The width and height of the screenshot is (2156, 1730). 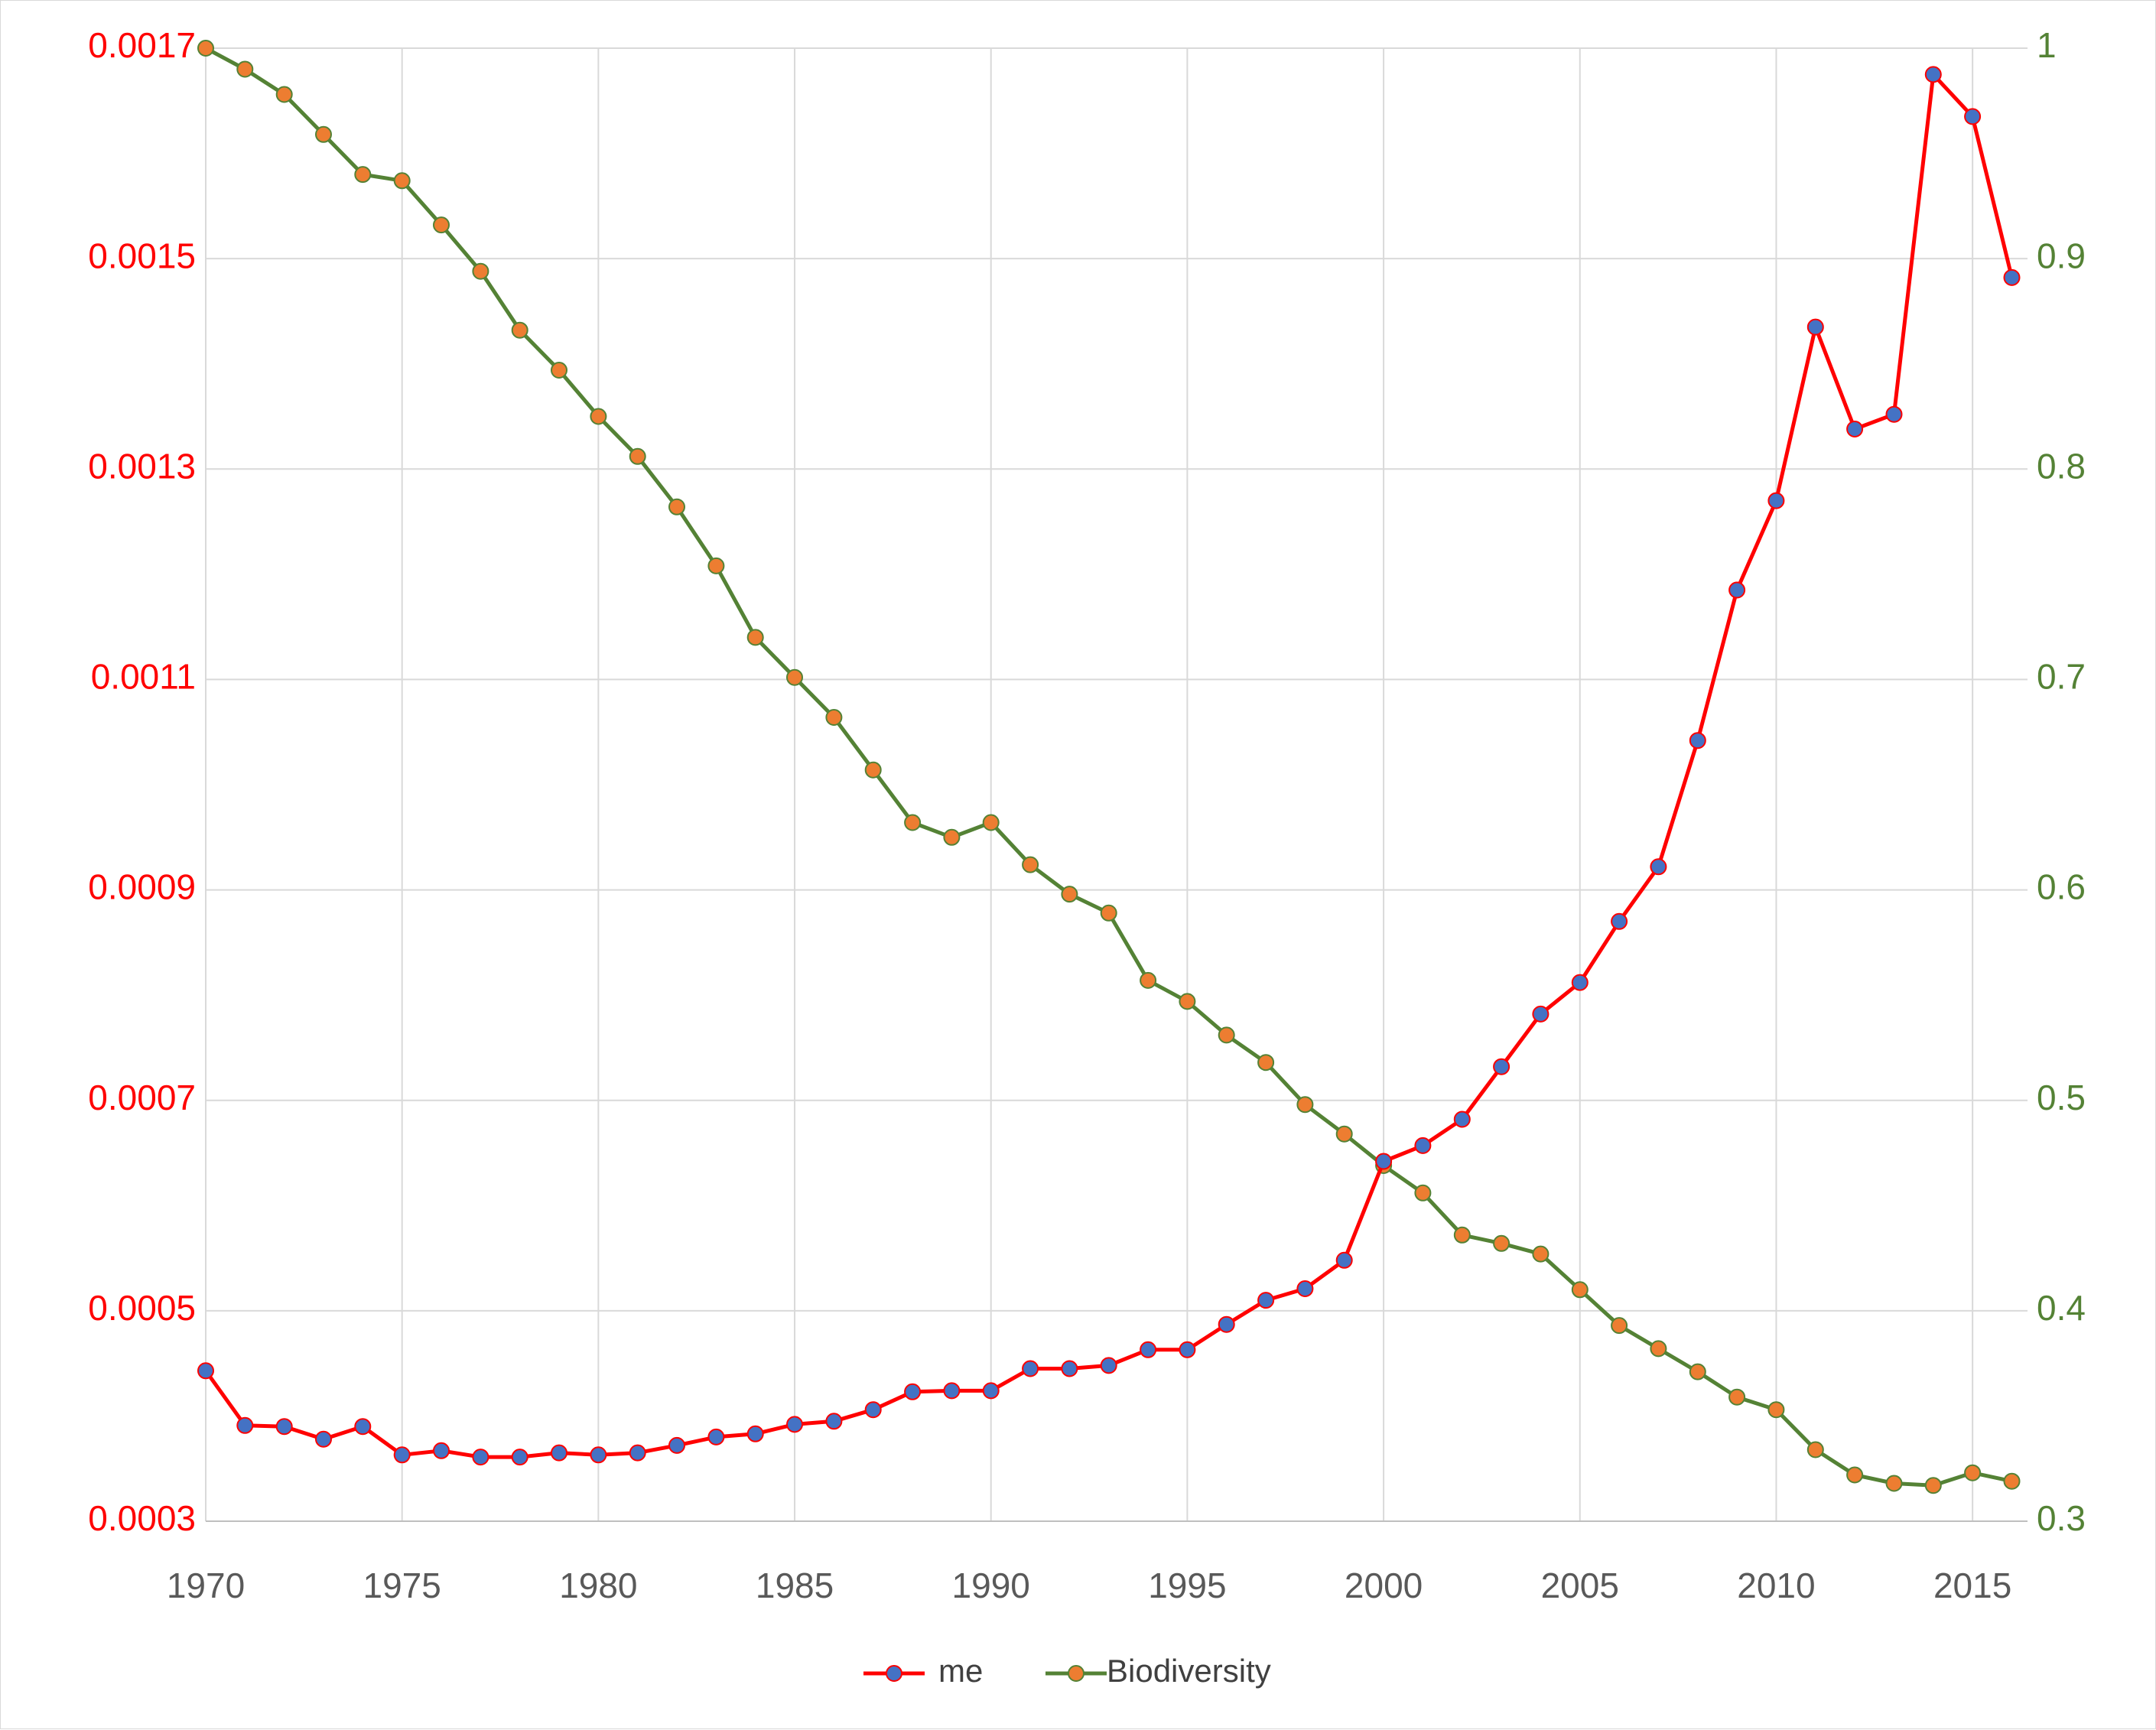 What do you see at coordinates (142, 1097) in the screenshot?
I see `y-left-tick-label: 0.0007` at bounding box center [142, 1097].